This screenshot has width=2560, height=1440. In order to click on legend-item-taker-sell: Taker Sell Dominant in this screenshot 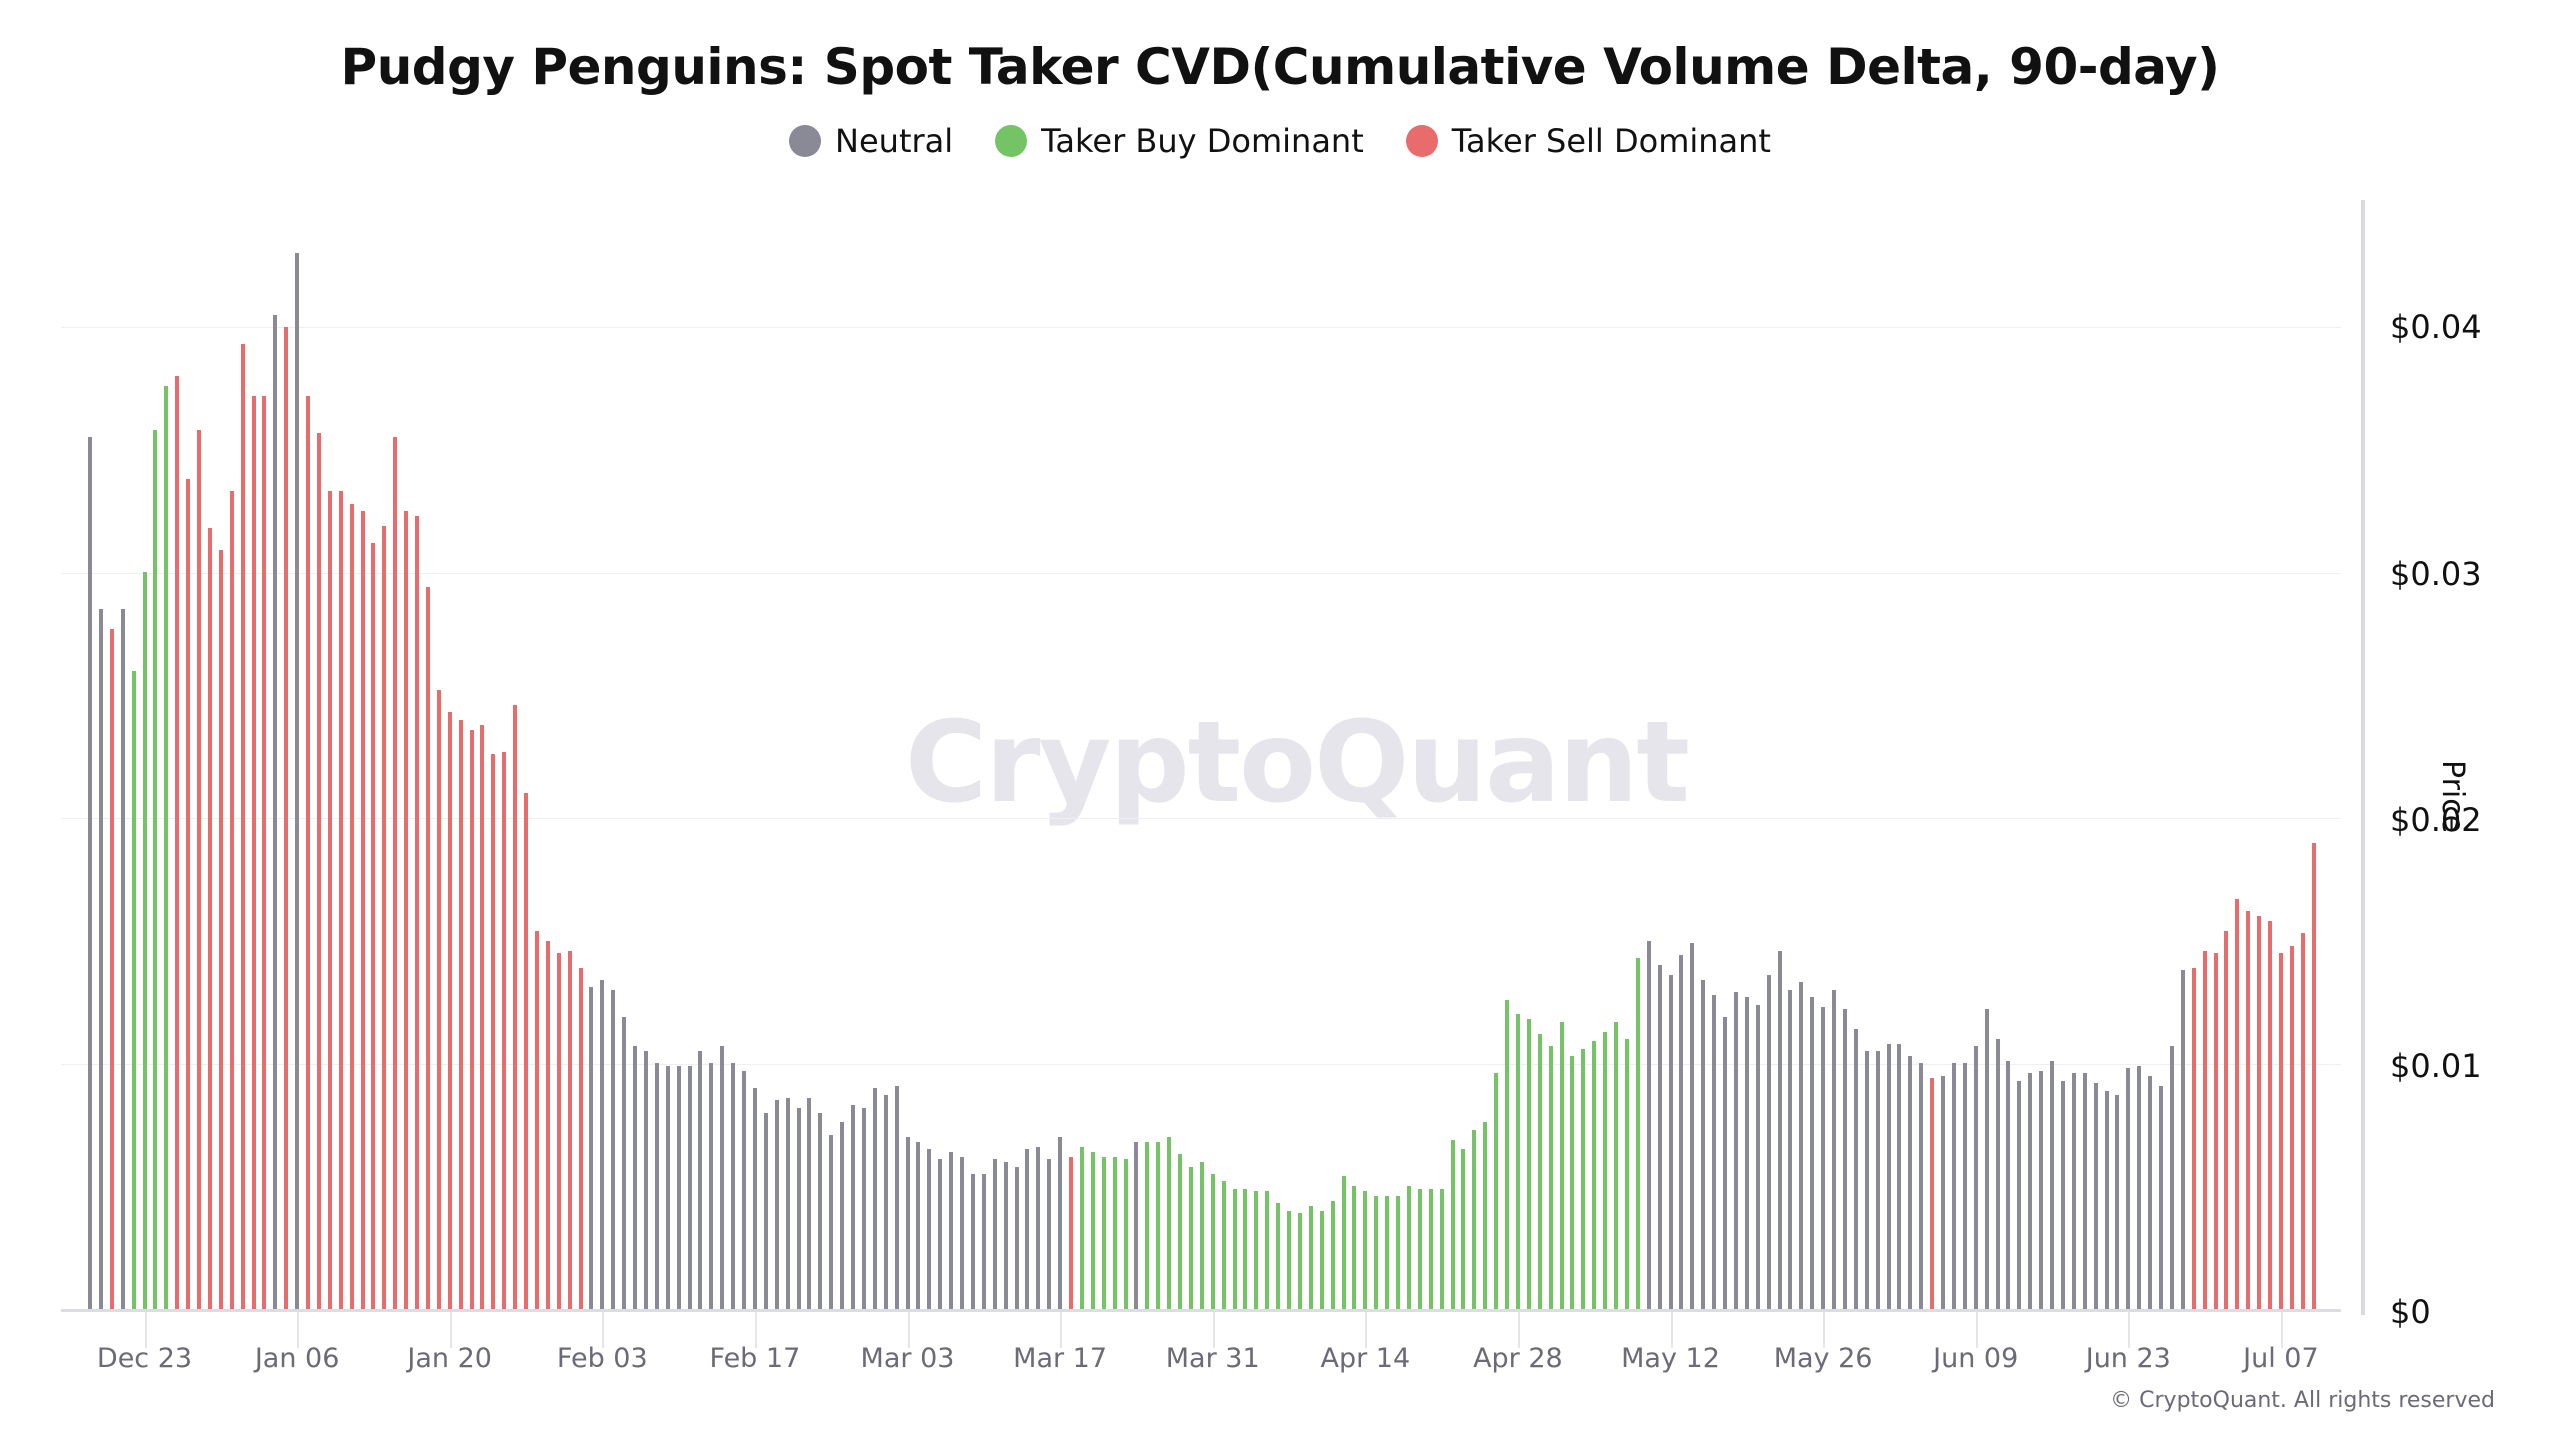, I will do `click(1588, 141)`.